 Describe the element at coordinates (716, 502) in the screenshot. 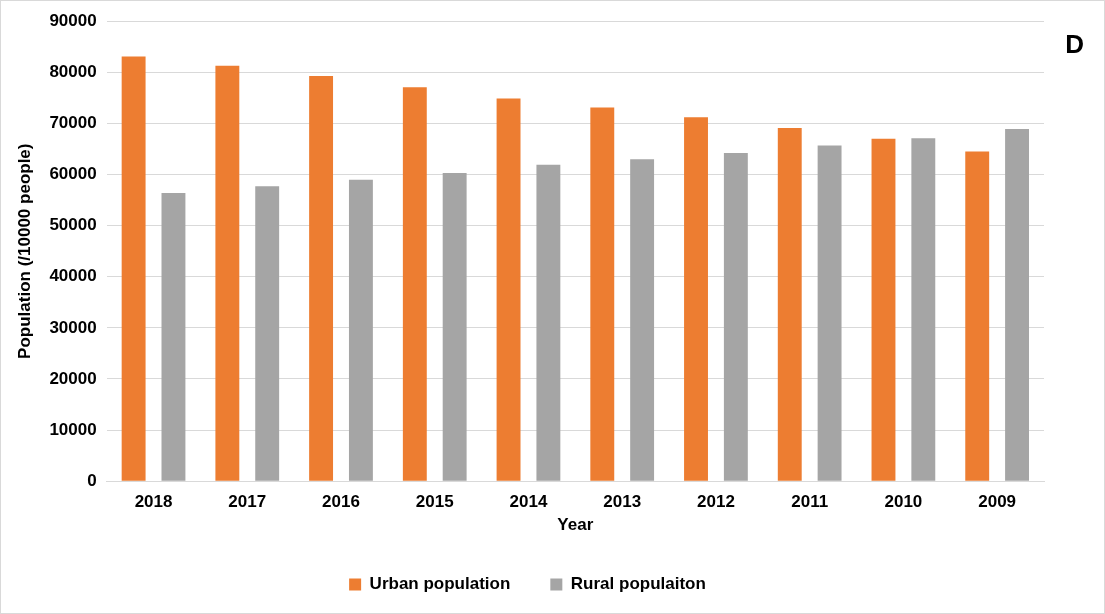

I see `x-tick-label: 2012` at that location.